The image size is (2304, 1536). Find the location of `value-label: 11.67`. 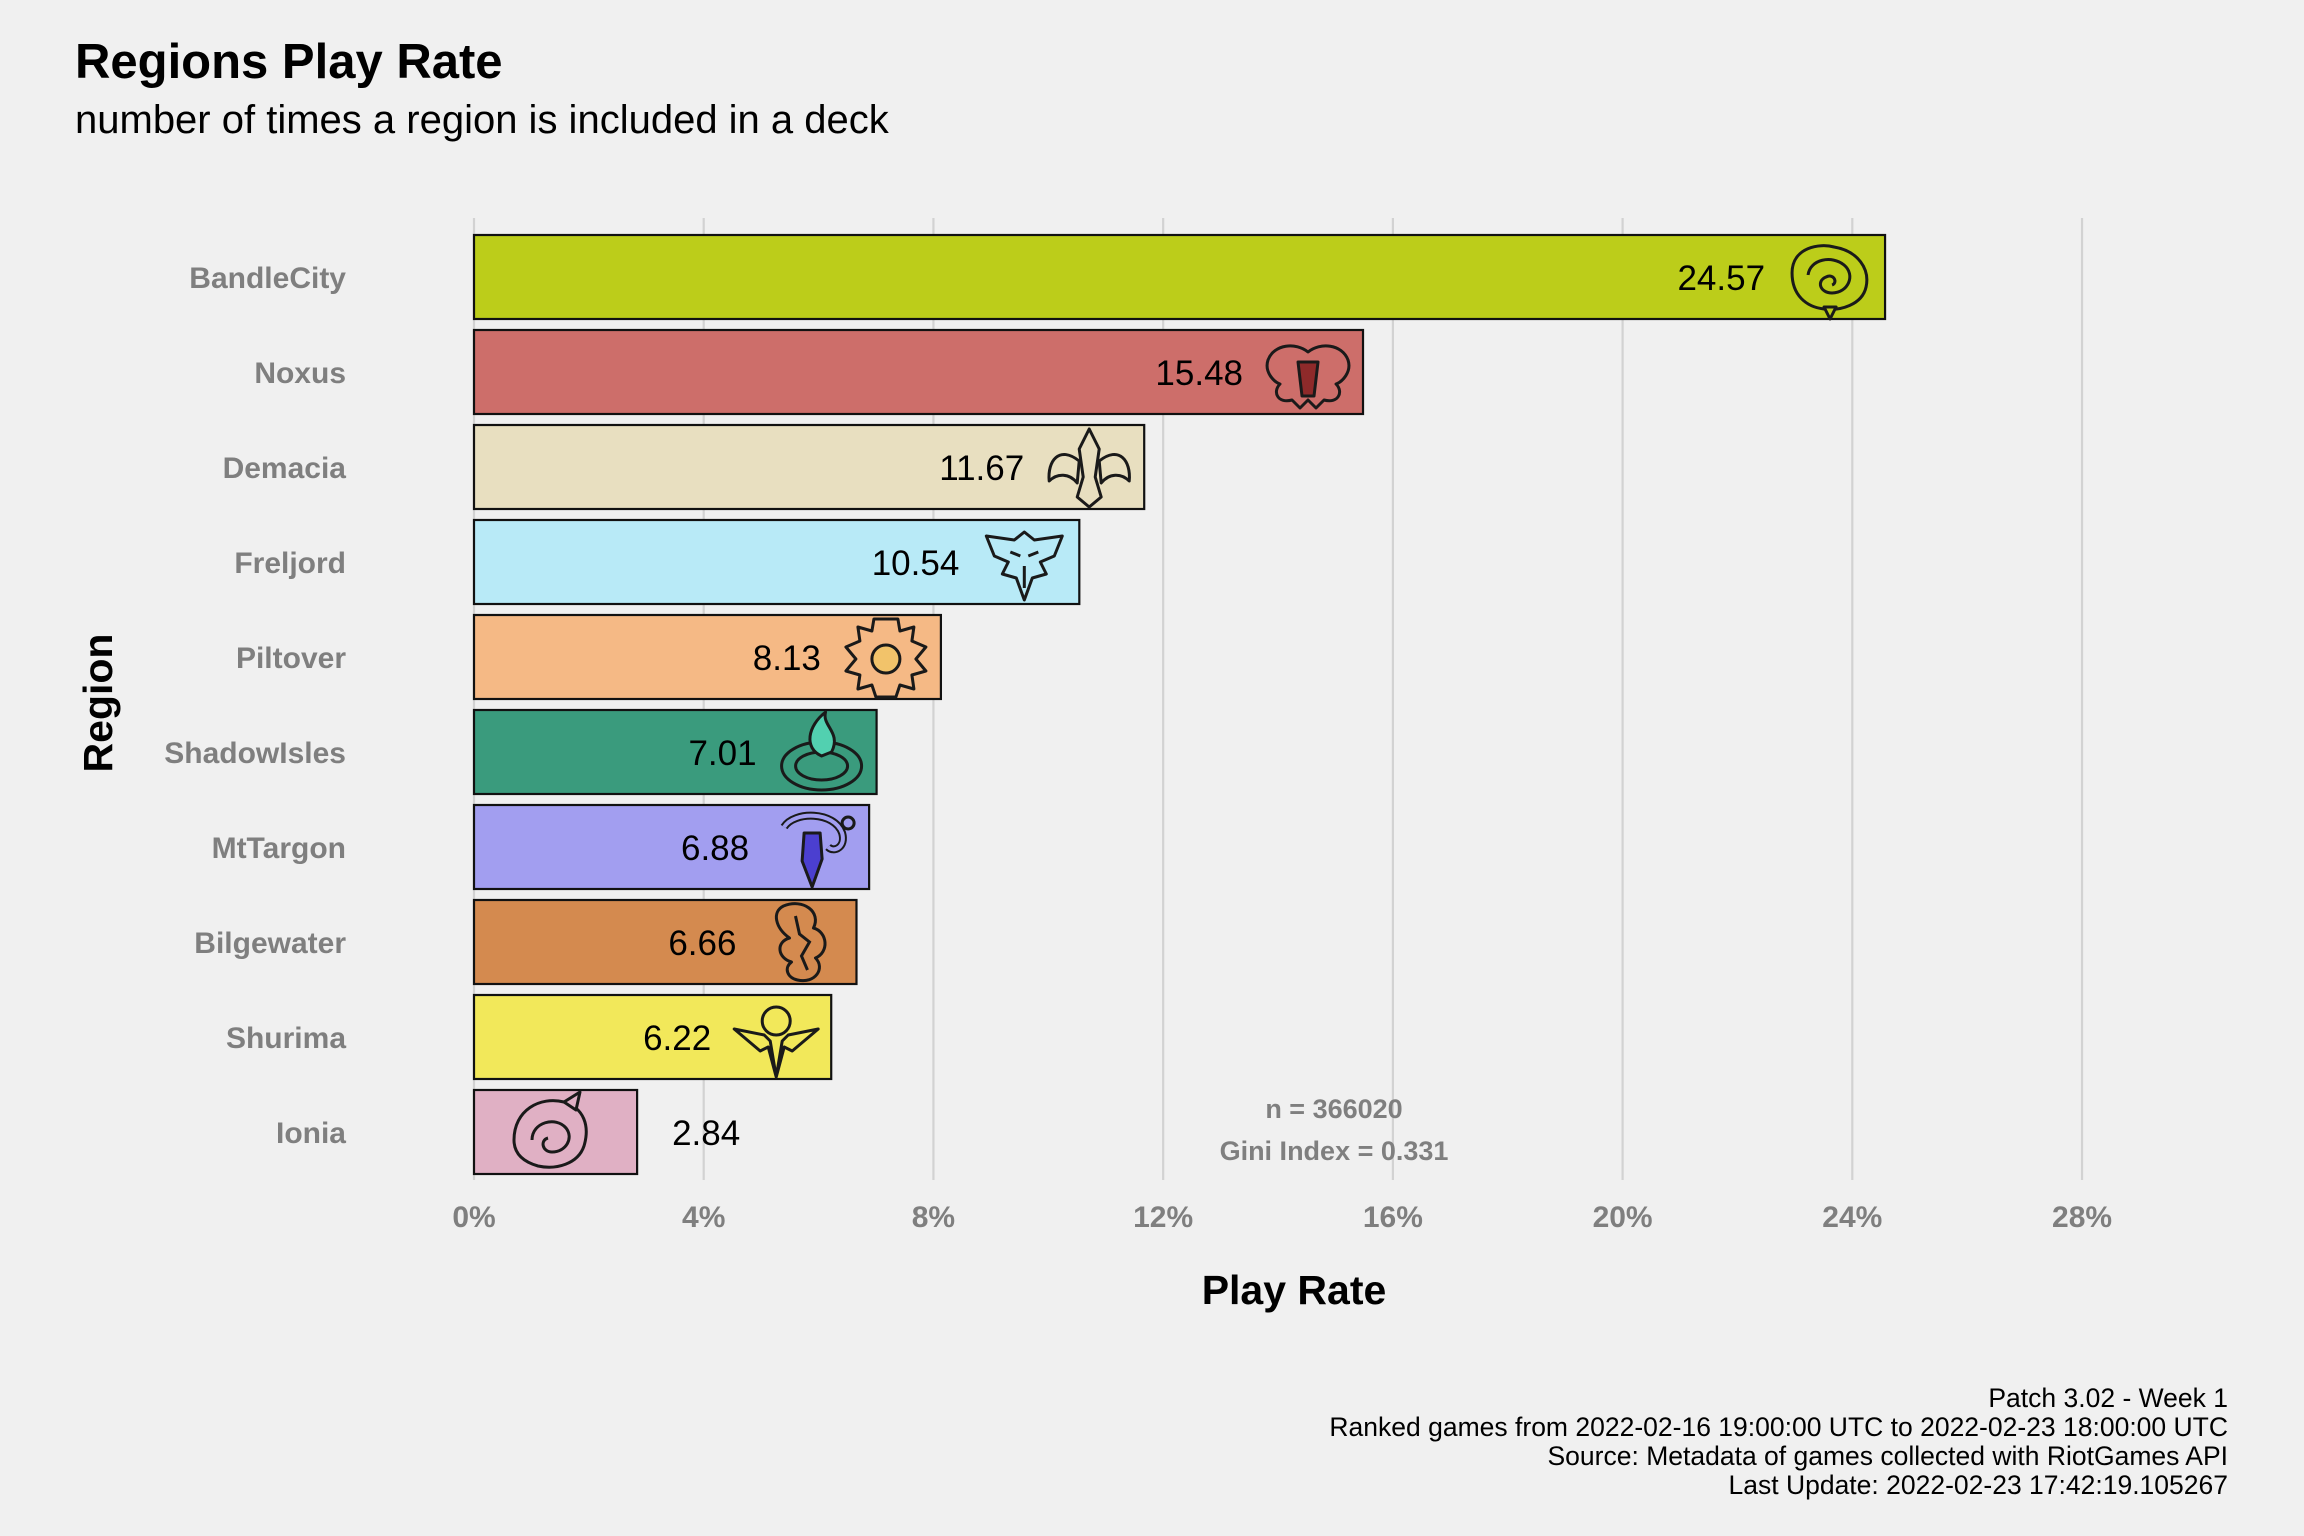

value-label: 11.67 is located at coordinates (981, 468).